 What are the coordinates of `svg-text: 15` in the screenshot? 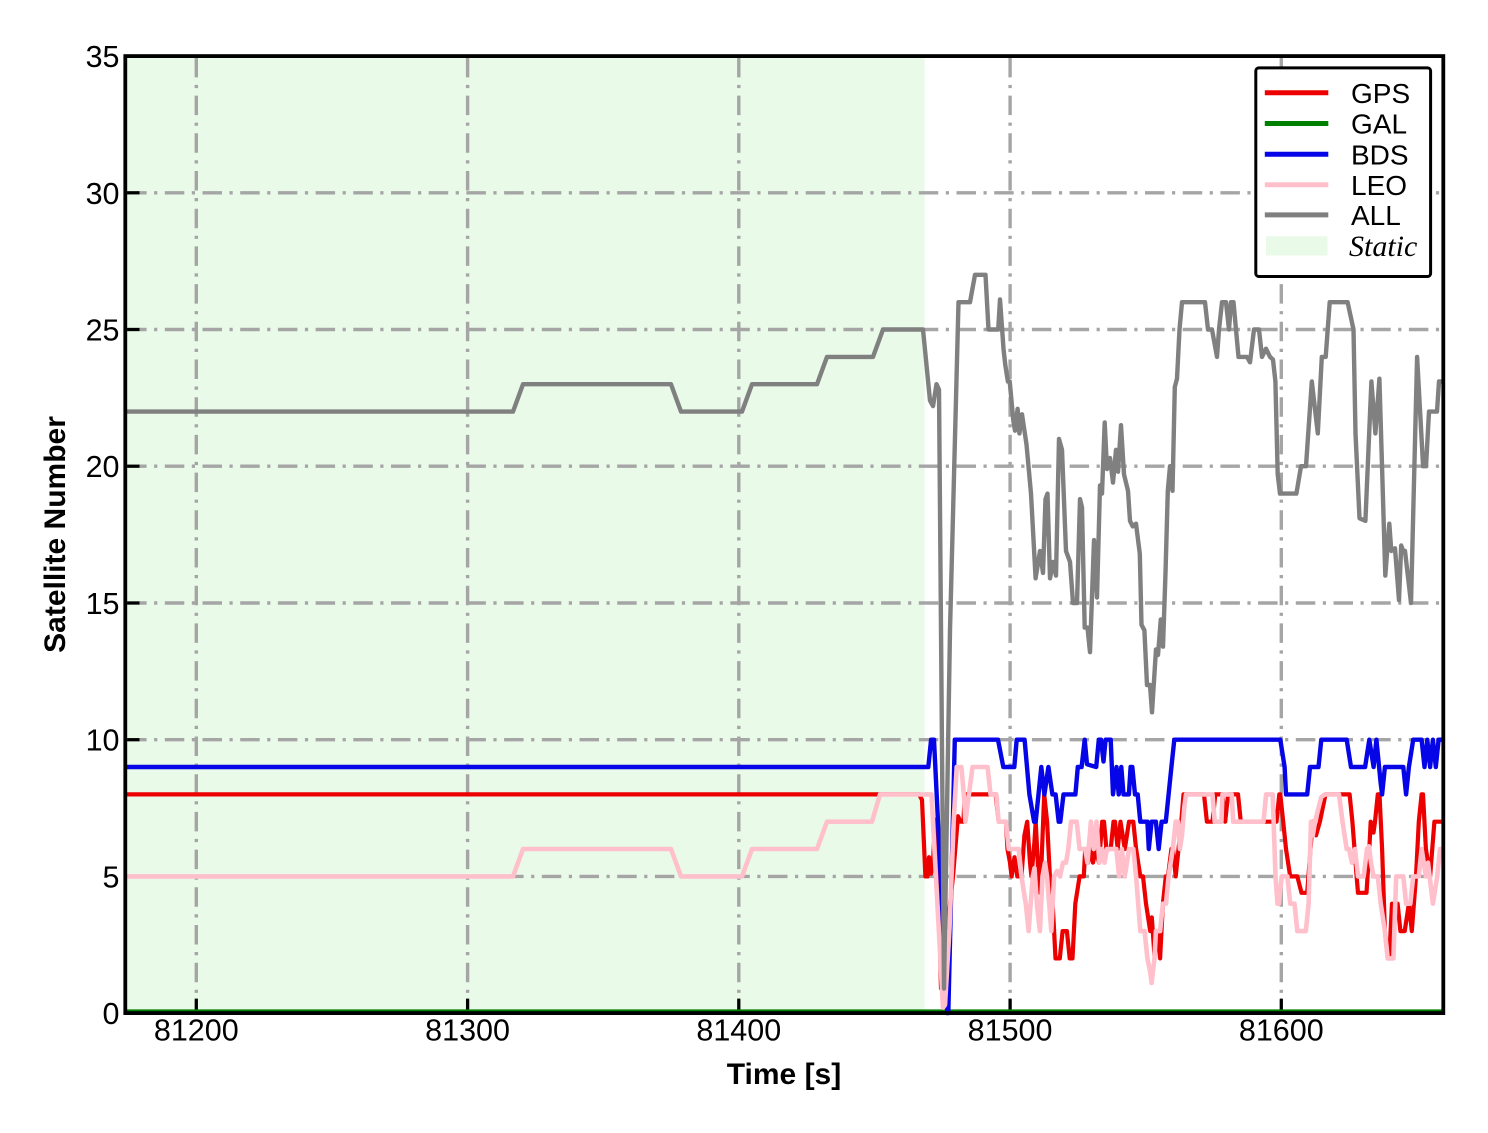 It's located at (103, 604).